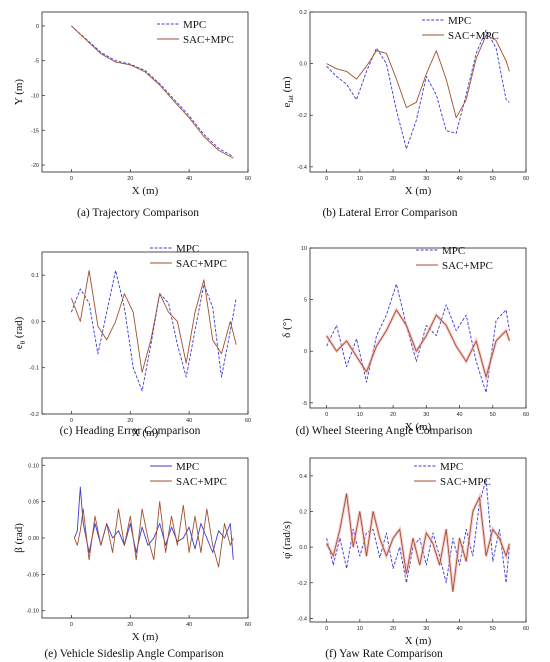 The height and width of the screenshot is (662, 550). Describe the element at coordinates (287, 540) in the screenshot. I see `y-axis-label: φ̇ (rad/s)` at that location.